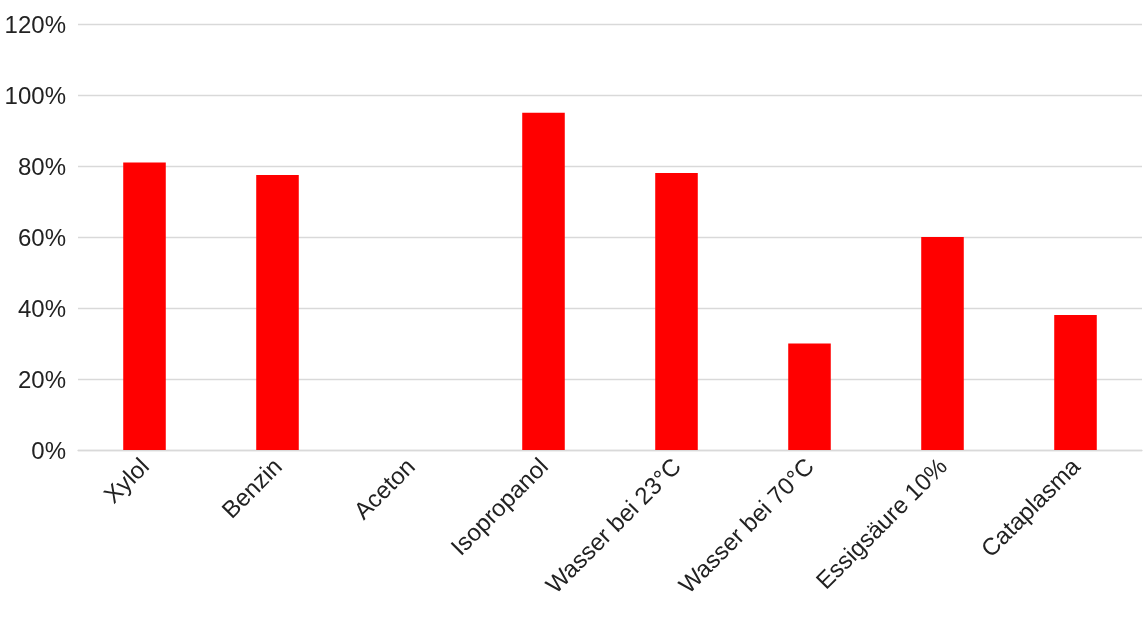 The image size is (1144, 627). I want to click on y-tick-label: 80%, so click(41, 166).